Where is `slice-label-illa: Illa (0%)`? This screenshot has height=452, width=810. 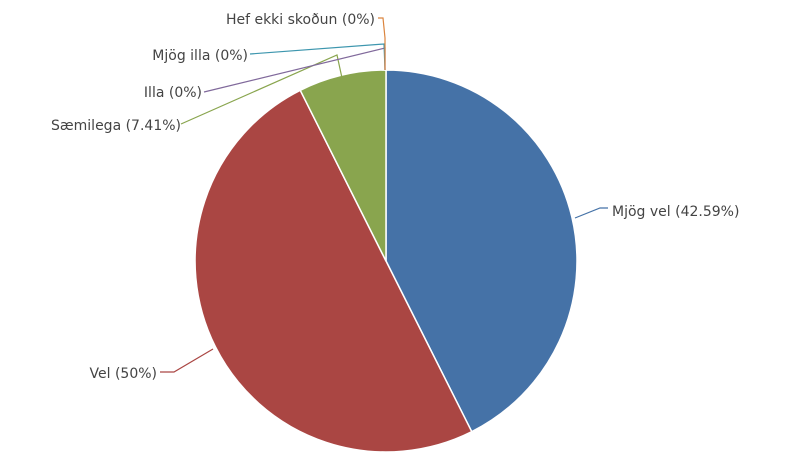
slice-label-illa: Illa (0%) is located at coordinates (173, 93).